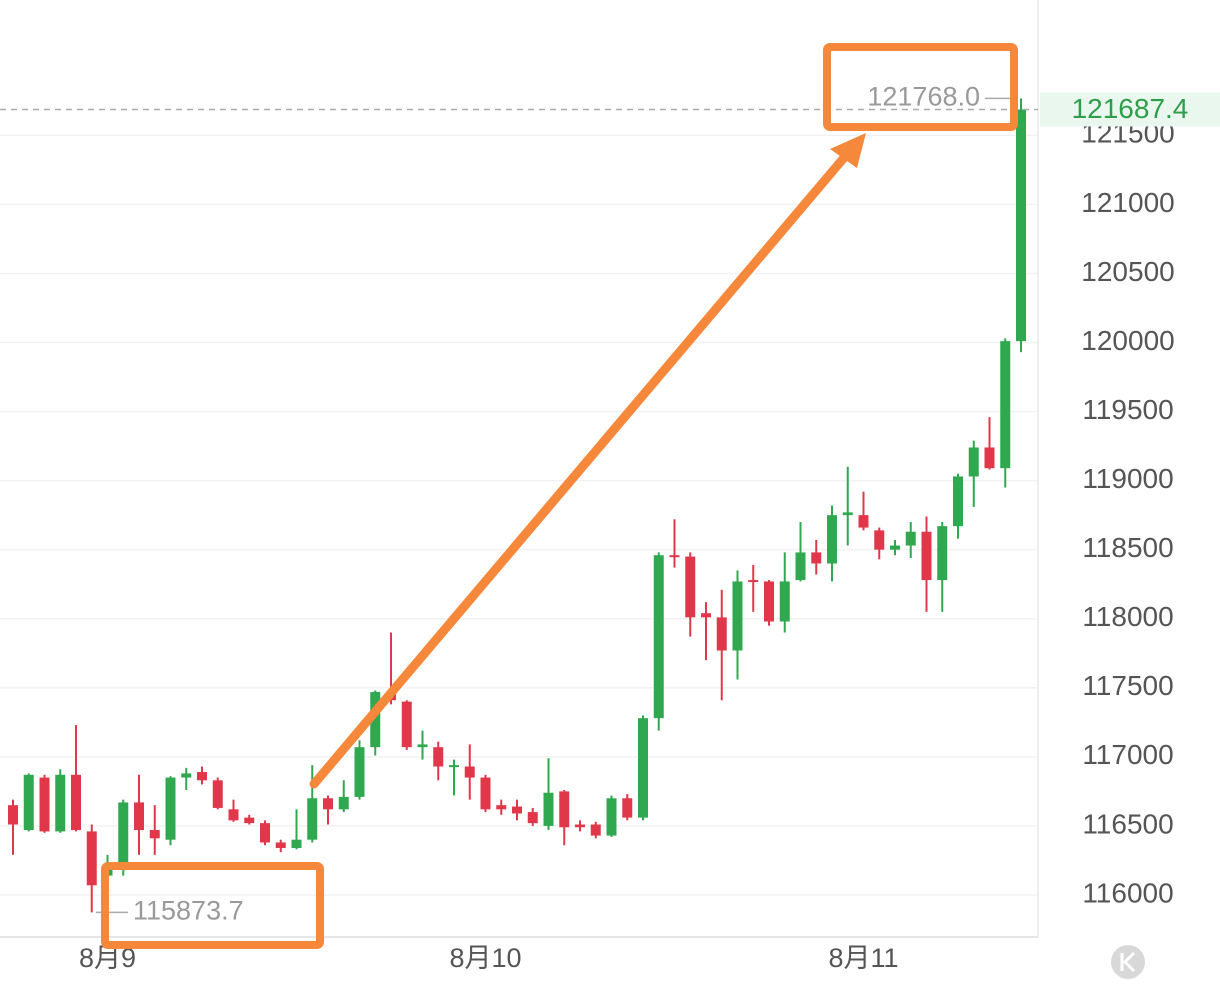  What do you see at coordinates (1127, 340) in the screenshot?
I see `y-tick-label: 120000` at bounding box center [1127, 340].